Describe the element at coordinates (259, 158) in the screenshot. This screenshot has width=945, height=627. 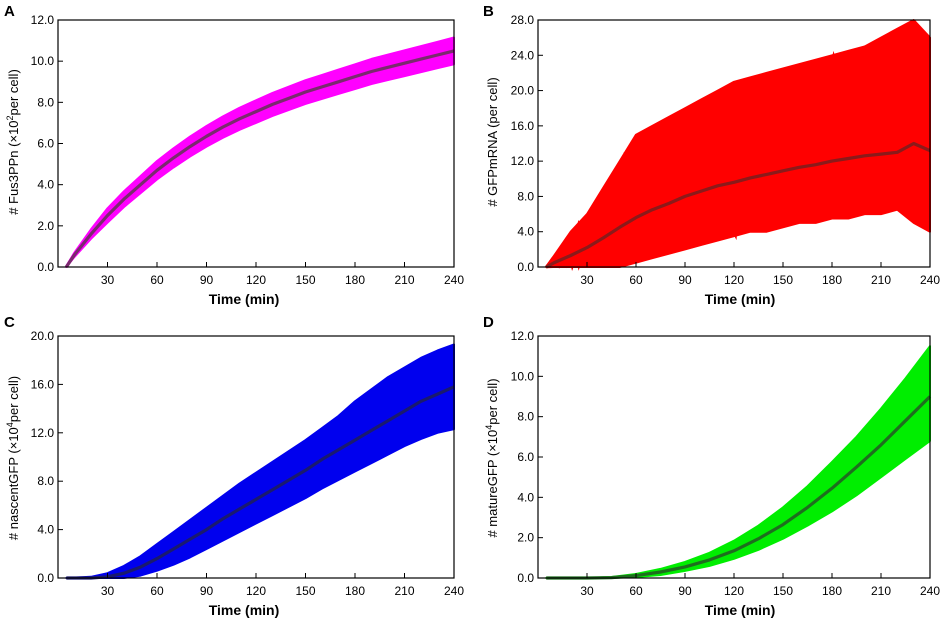
I see `panel-a-mean-line` at that location.